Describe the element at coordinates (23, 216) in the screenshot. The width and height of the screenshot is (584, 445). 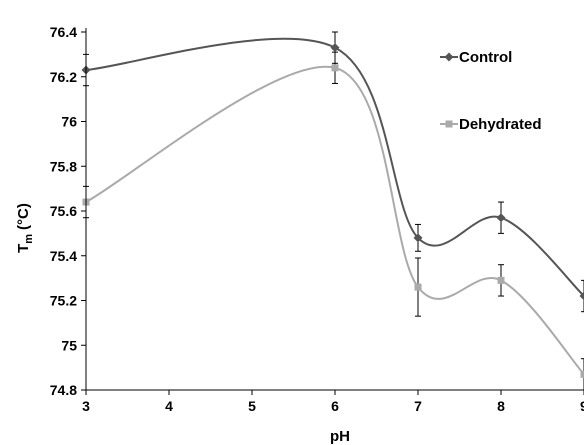
I see `y-axis-title-unit: (°C)` at that location.